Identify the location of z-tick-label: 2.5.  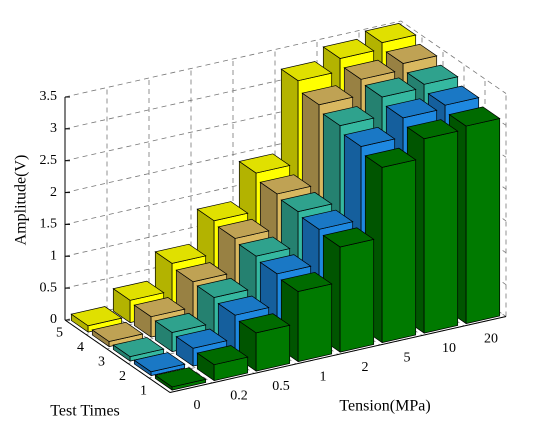
(49, 160).